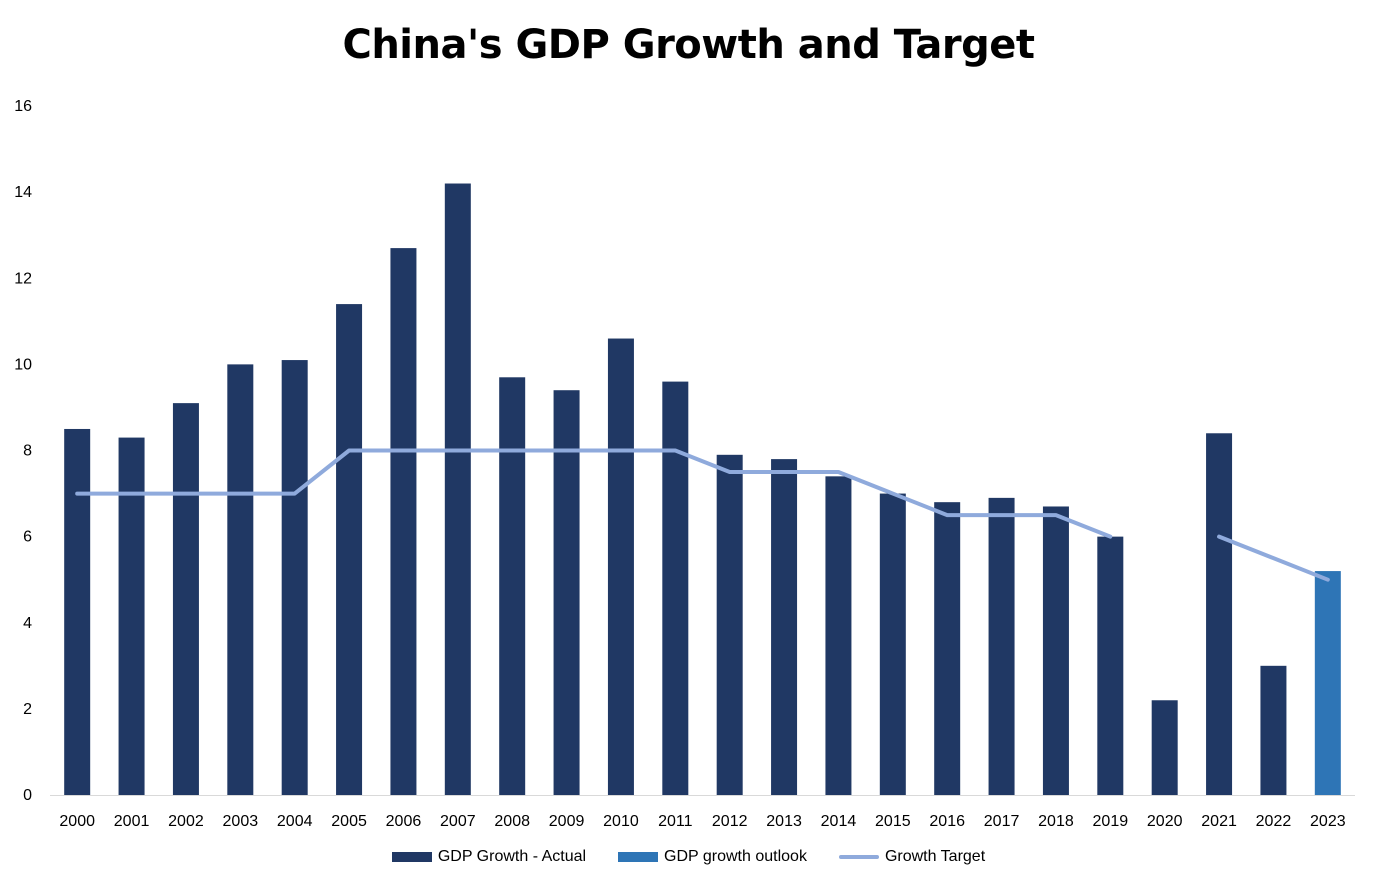 The image size is (1377, 889). Describe the element at coordinates (1327, 683) in the screenshot. I see `bar-2023-s1` at that location.